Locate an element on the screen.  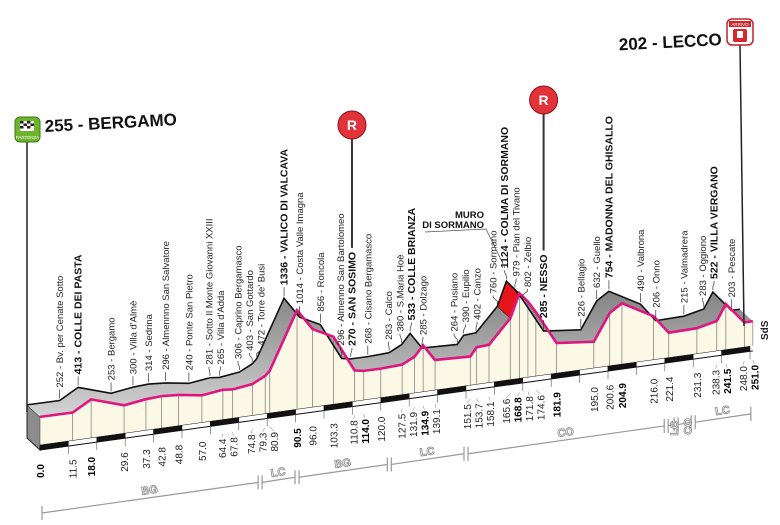
waypoint-label: 979 - Pian del Tivano is located at coordinates (517, 231).